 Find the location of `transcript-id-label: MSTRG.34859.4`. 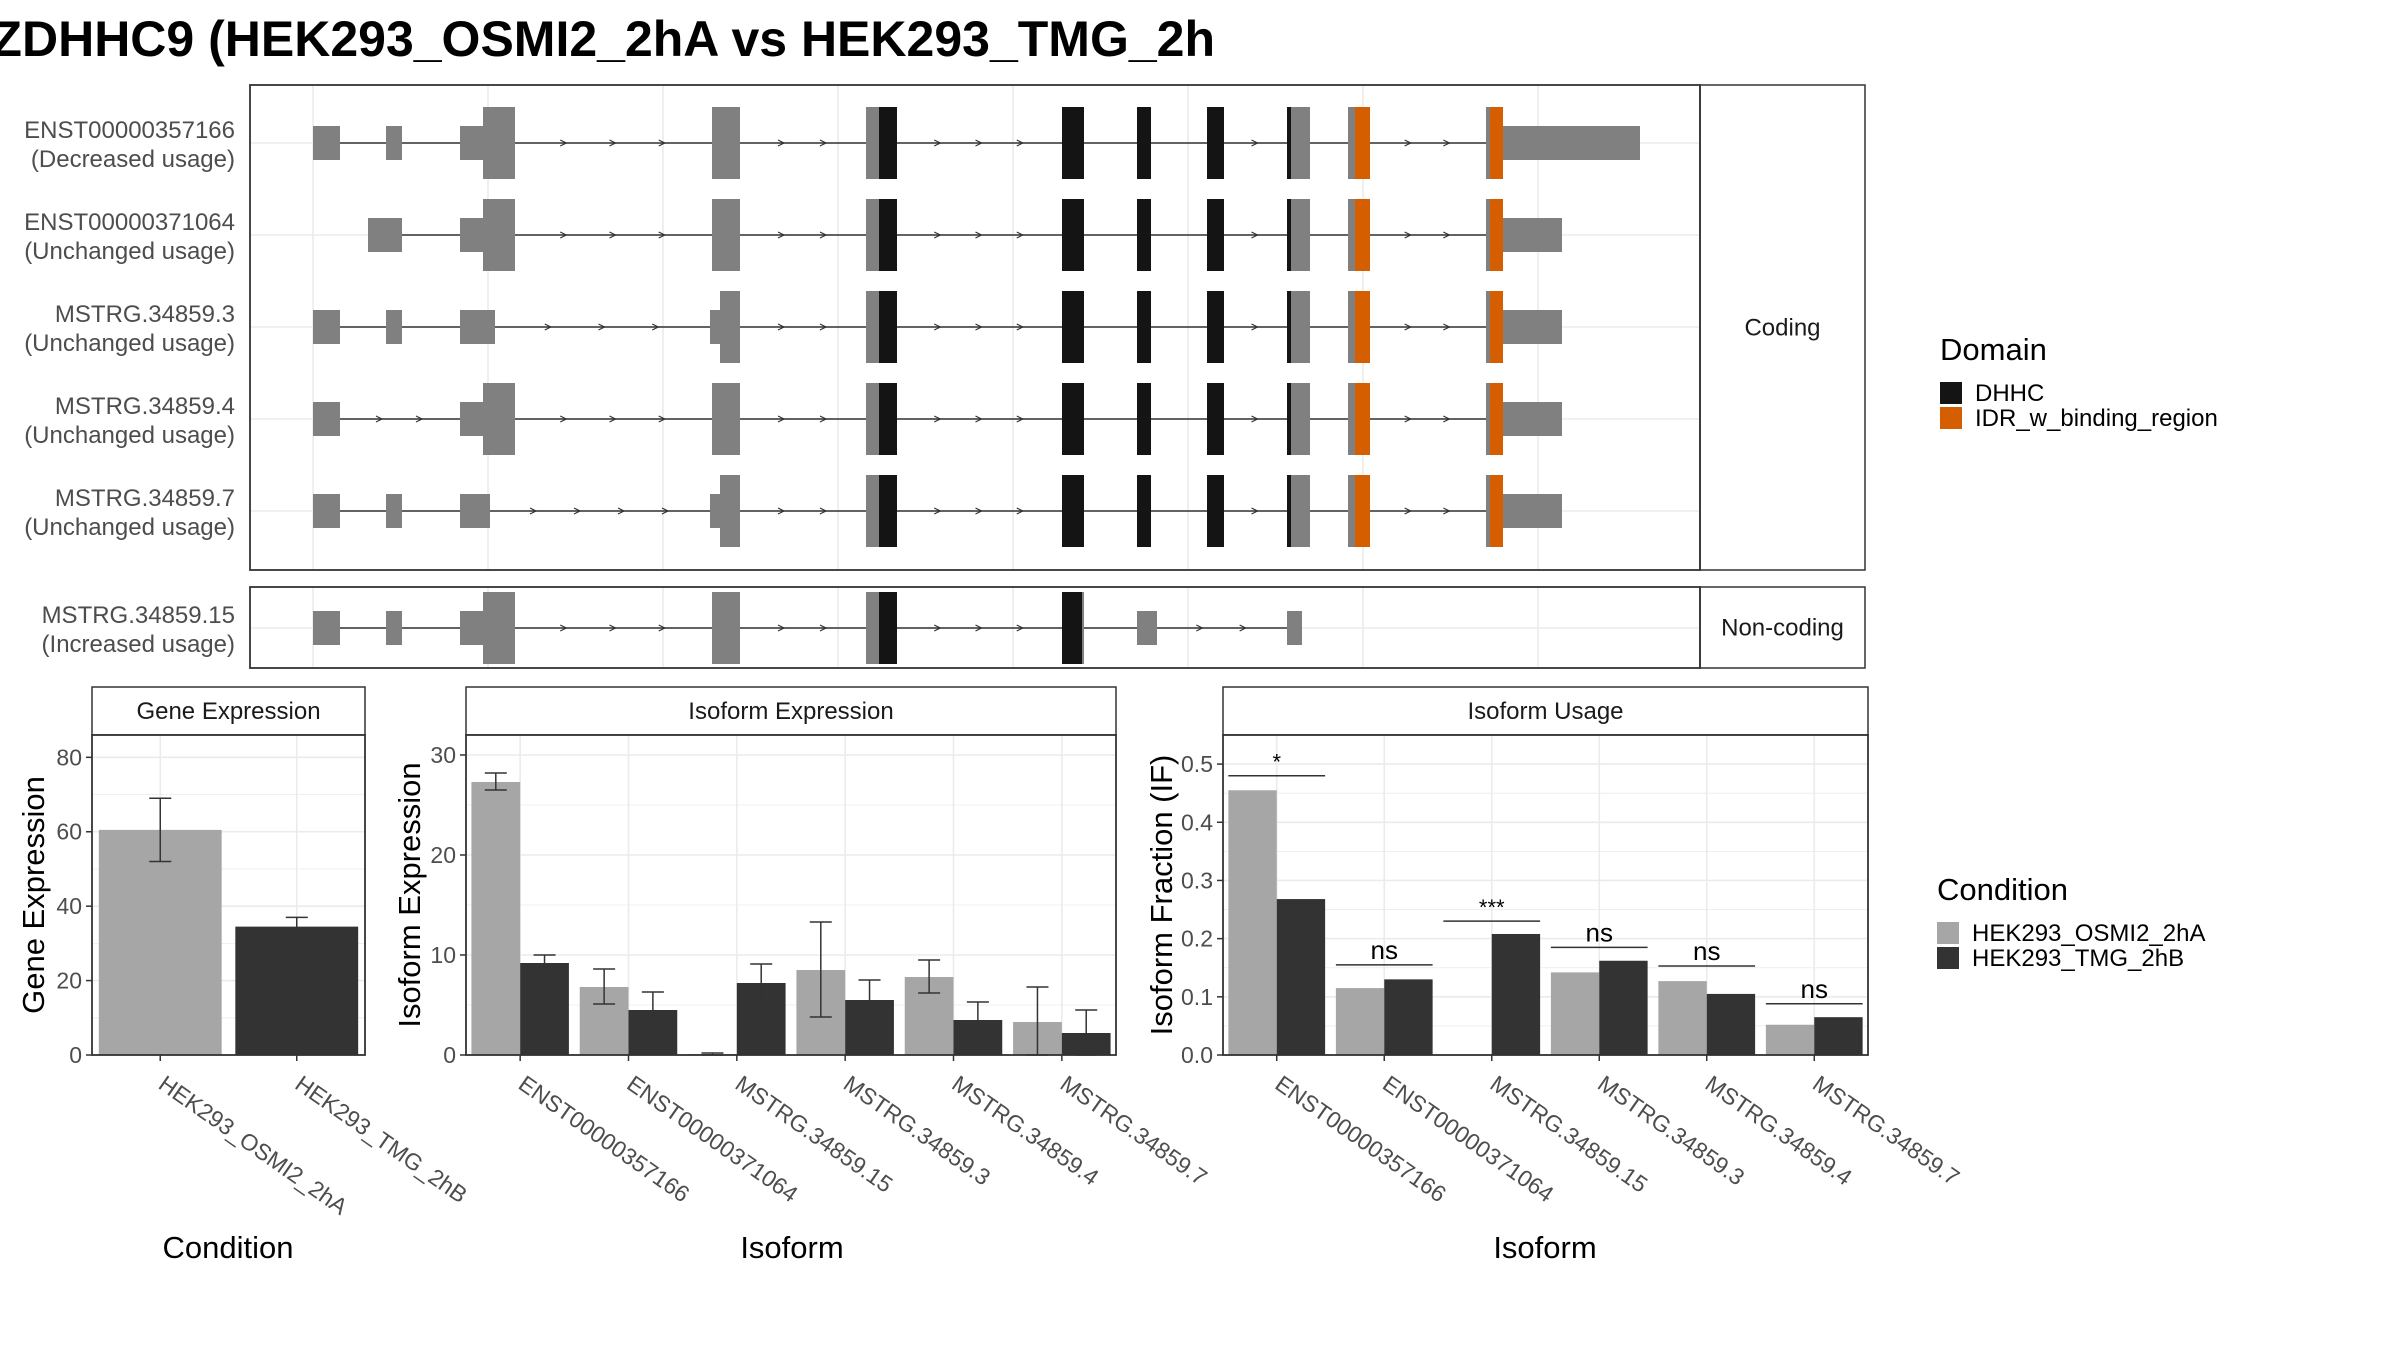

transcript-id-label: MSTRG.34859.4 is located at coordinates (145, 406).